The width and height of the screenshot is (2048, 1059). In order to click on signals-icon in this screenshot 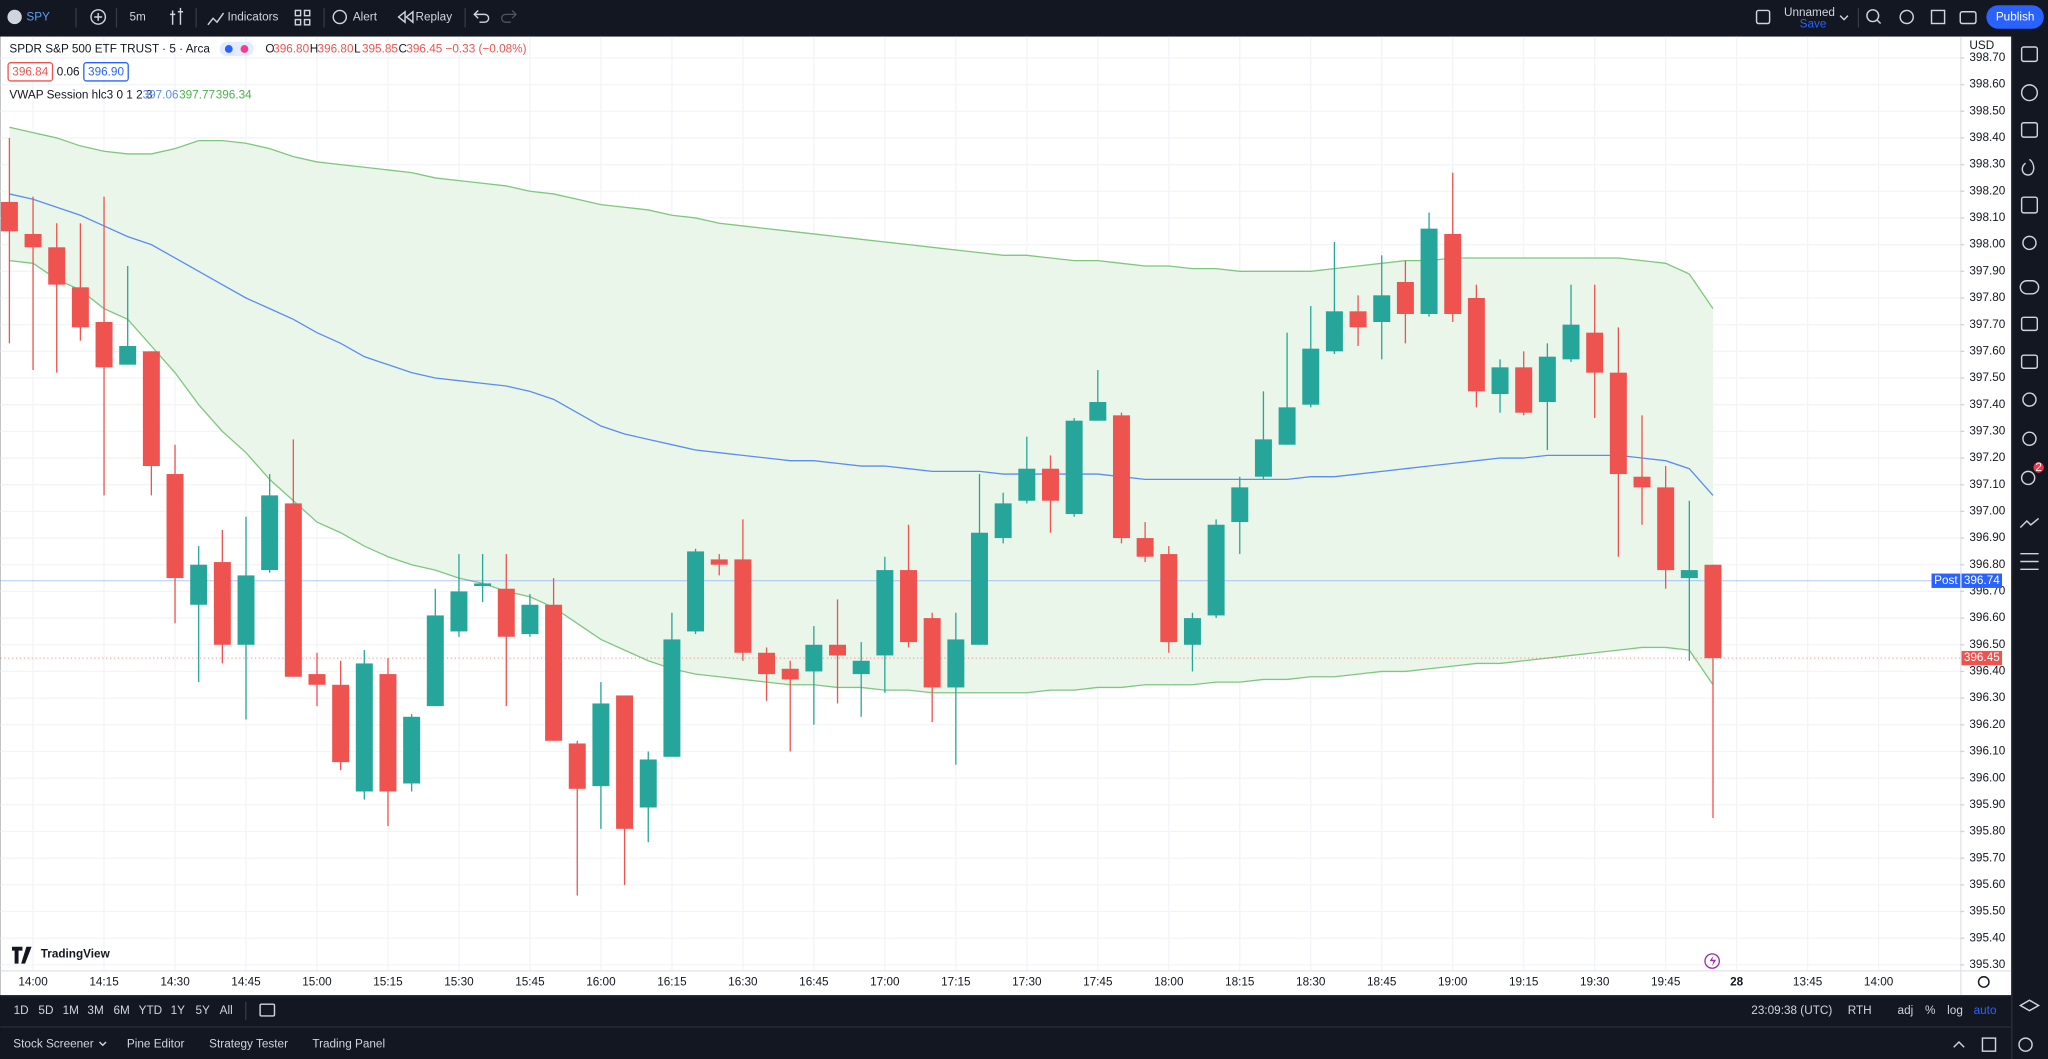, I will do `click(2029, 399)`.